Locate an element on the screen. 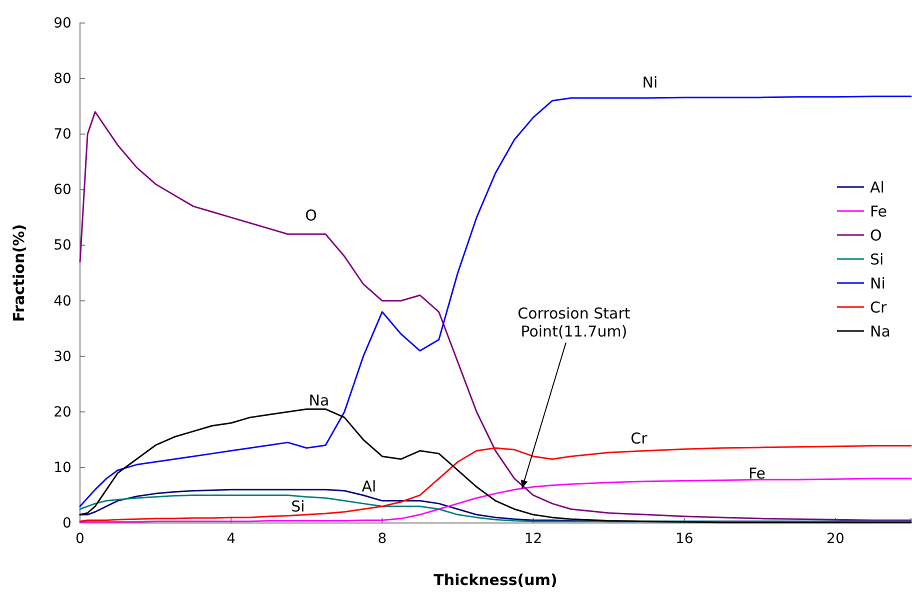 The height and width of the screenshot is (599, 912). y-tick-label: 0 is located at coordinates (67, 523).